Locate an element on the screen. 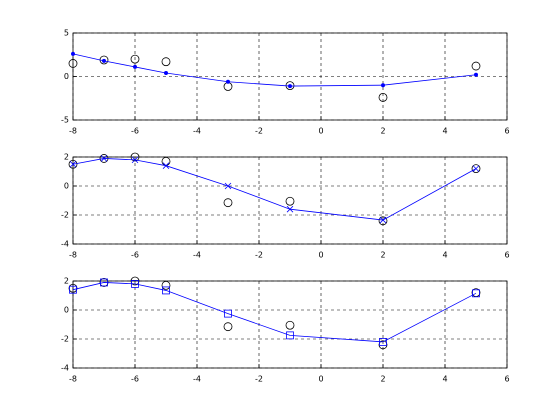  y-tick-label: 5 is located at coordinates (66, 33).